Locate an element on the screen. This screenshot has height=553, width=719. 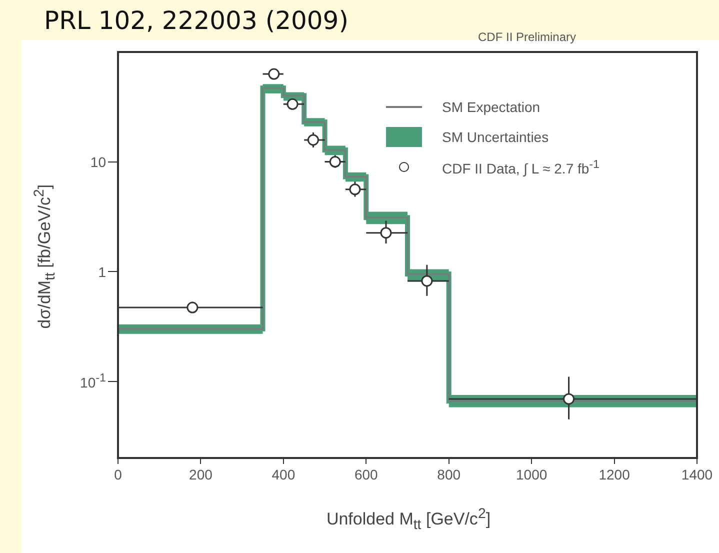
y-tick-label: 10 is located at coordinates (98, 162).